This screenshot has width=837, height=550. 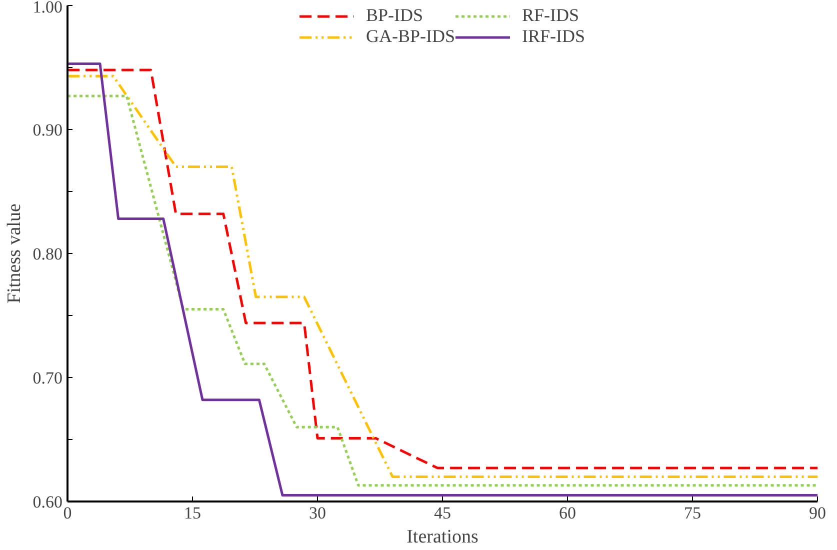 What do you see at coordinates (47, 254) in the screenshot?
I see `y-tick-label: 0.80` at bounding box center [47, 254].